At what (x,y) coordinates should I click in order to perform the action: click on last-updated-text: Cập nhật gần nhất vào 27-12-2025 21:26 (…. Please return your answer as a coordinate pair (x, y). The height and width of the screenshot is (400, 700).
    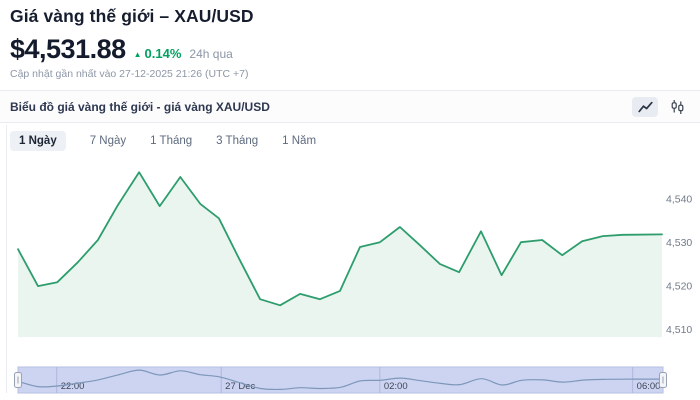
    Looking at the image, I should click on (129, 74).